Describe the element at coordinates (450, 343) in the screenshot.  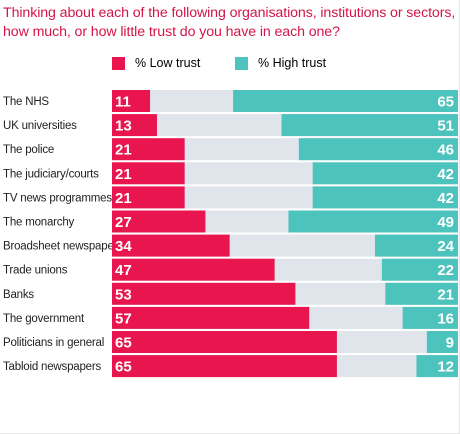
I see `data-label-high-trust: 9` at that location.